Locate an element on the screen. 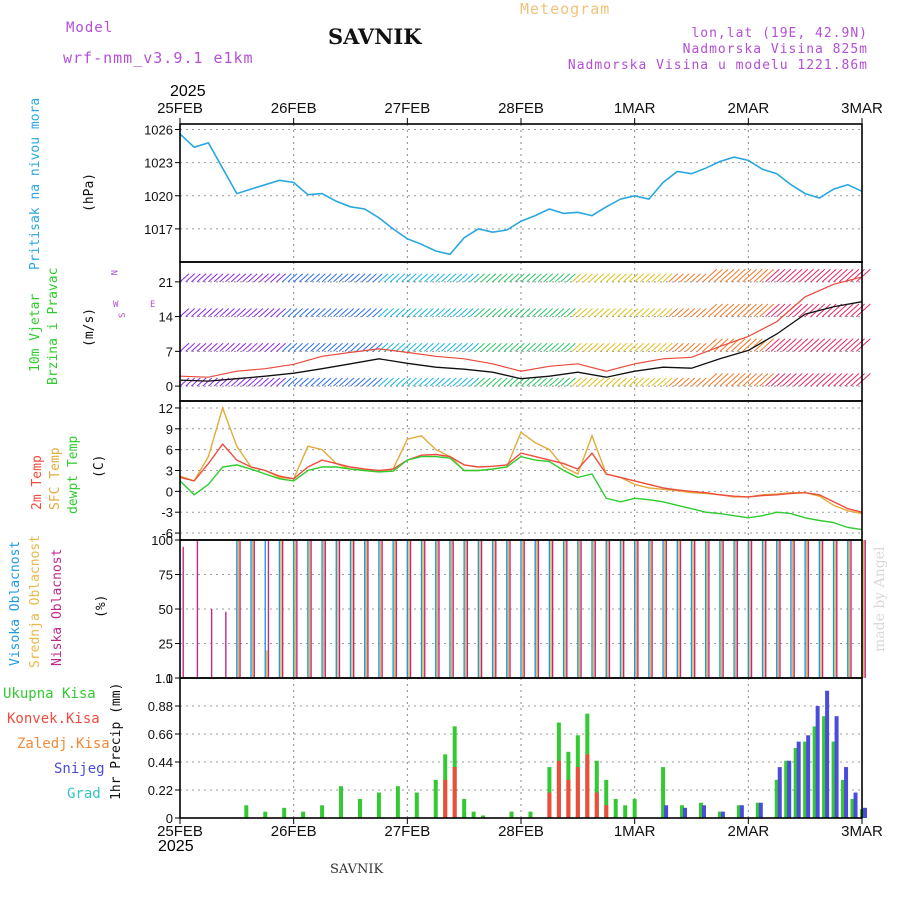  precip-tick-label: 0 is located at coordinates (169, 818).